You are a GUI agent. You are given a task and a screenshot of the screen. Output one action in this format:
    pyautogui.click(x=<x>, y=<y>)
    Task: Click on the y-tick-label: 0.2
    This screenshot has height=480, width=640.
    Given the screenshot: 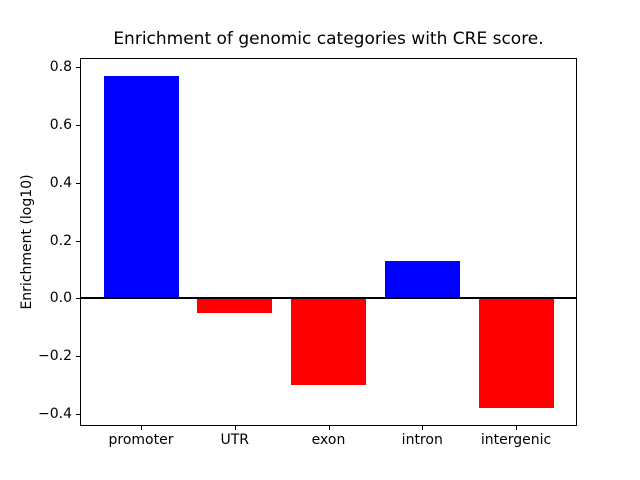 What is the action you would take?
    pyautogui.click(x=60, y=240)
    